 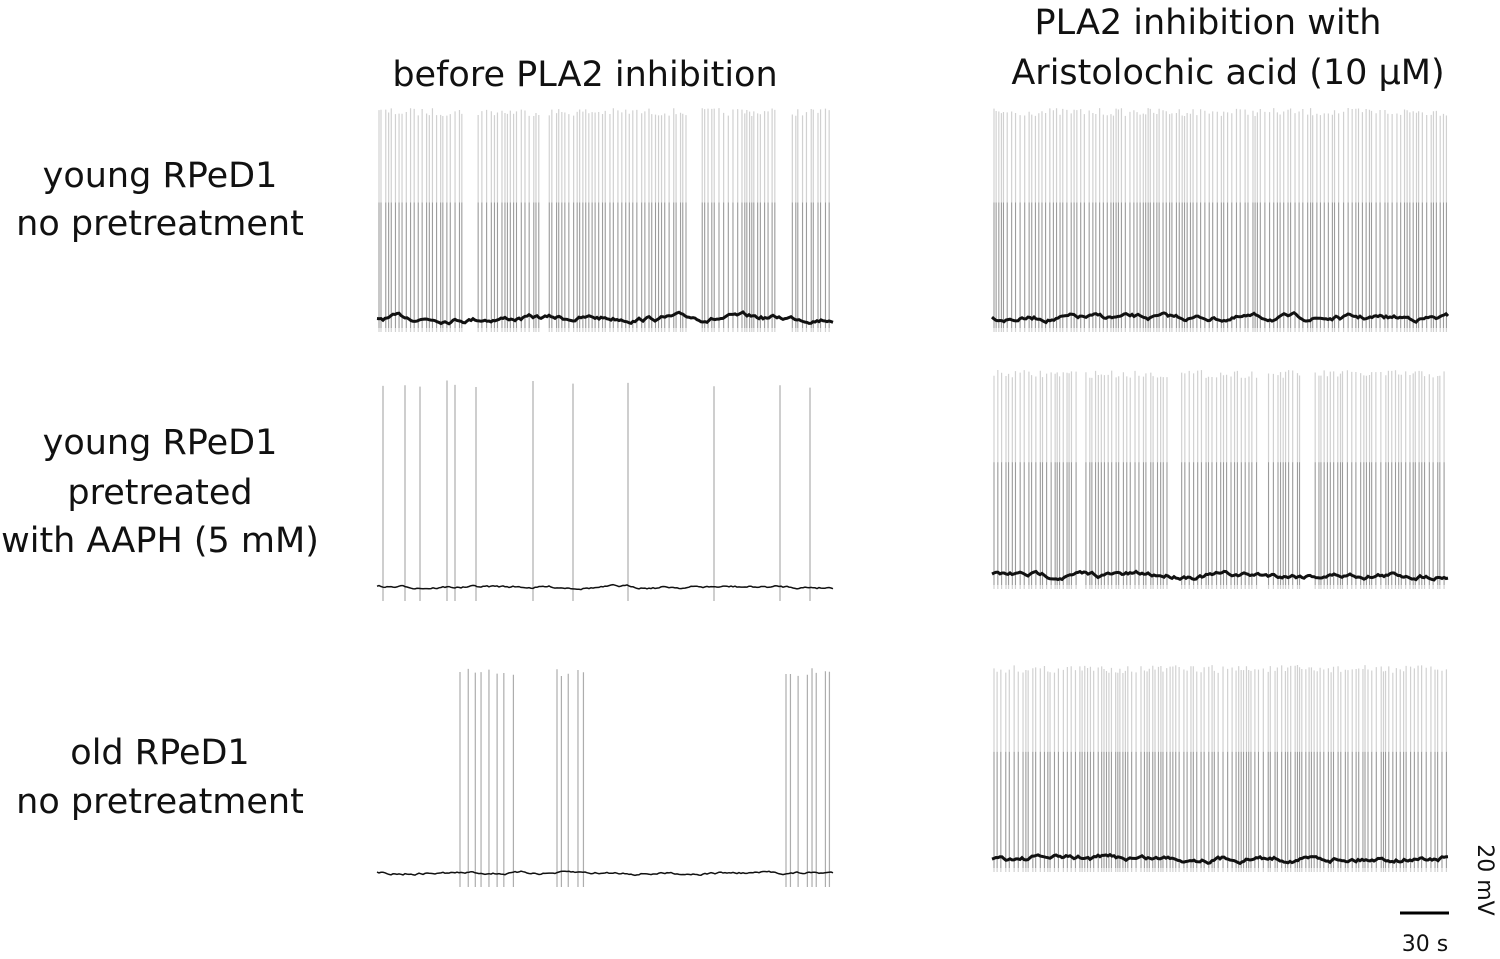 What do you see at coordinates (159, 493) in the screenshot?
I see `row-label: pretreated` at bounding box center [159, 493].